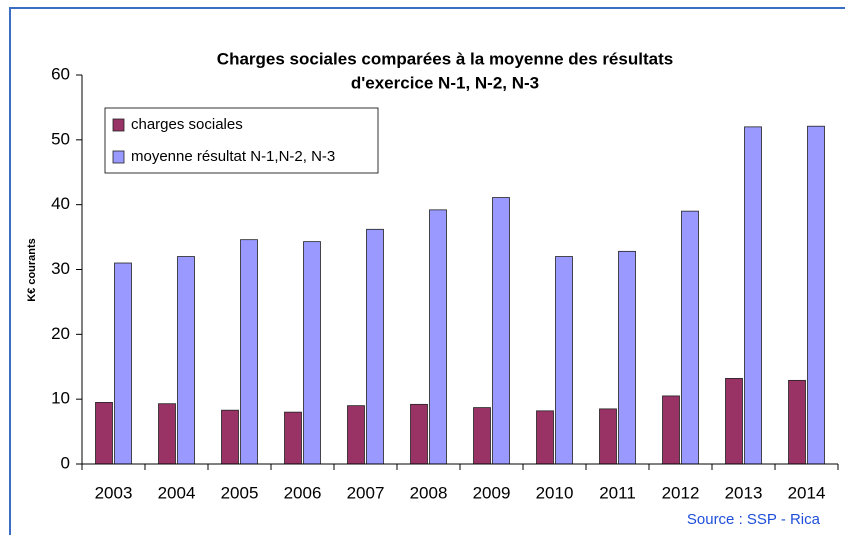 The image size is (847, 535). What do you see at coordinates (32, 270) in the screenshot?
I see `y-axis-label: K€ courants` at bounding box center [32, 270].